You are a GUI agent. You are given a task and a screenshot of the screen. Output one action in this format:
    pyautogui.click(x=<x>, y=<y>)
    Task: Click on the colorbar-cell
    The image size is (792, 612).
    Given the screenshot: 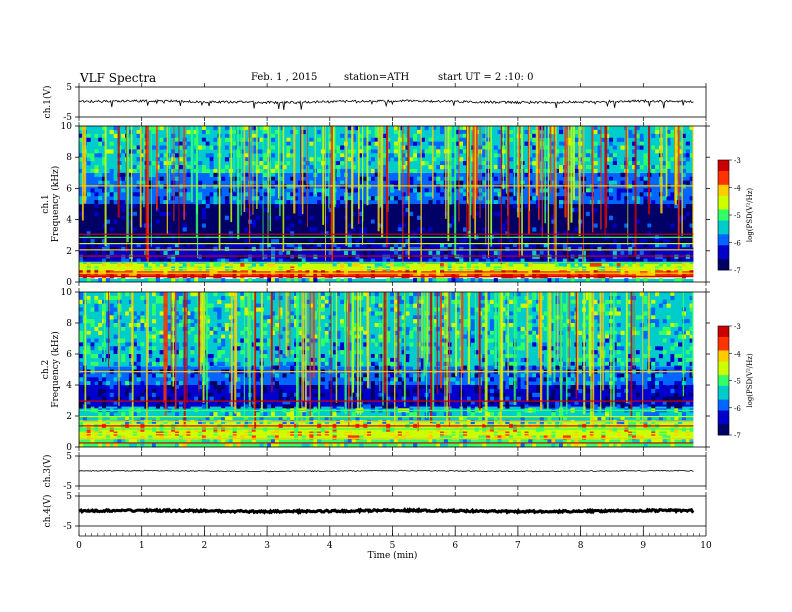 What is the action you would take?
    pyautogui.click(x=723, y=222)
    